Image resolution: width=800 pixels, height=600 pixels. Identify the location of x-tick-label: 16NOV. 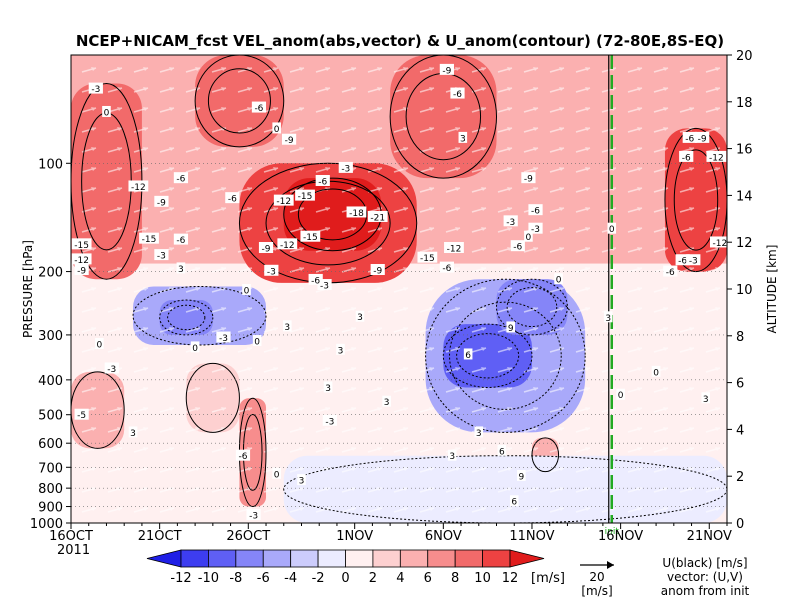
(620, 536).